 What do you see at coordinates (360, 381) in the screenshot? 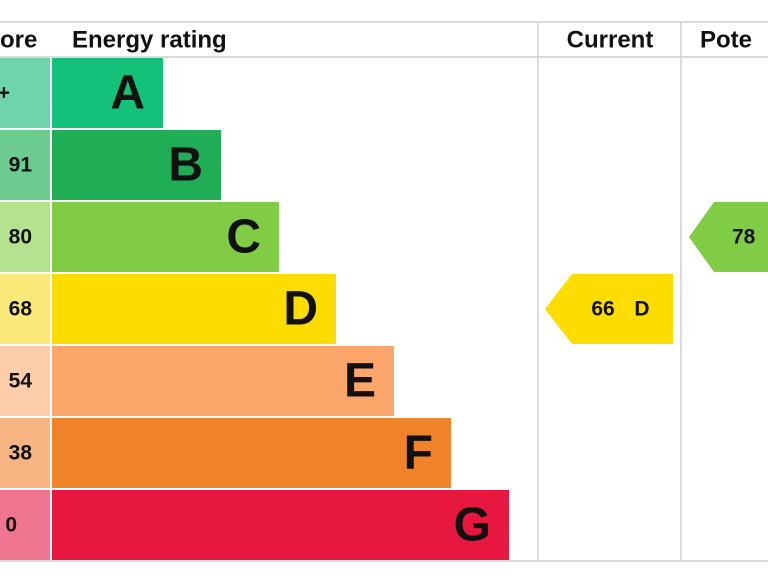
I see `rating-letter: E` at bounding box center [360, 381].